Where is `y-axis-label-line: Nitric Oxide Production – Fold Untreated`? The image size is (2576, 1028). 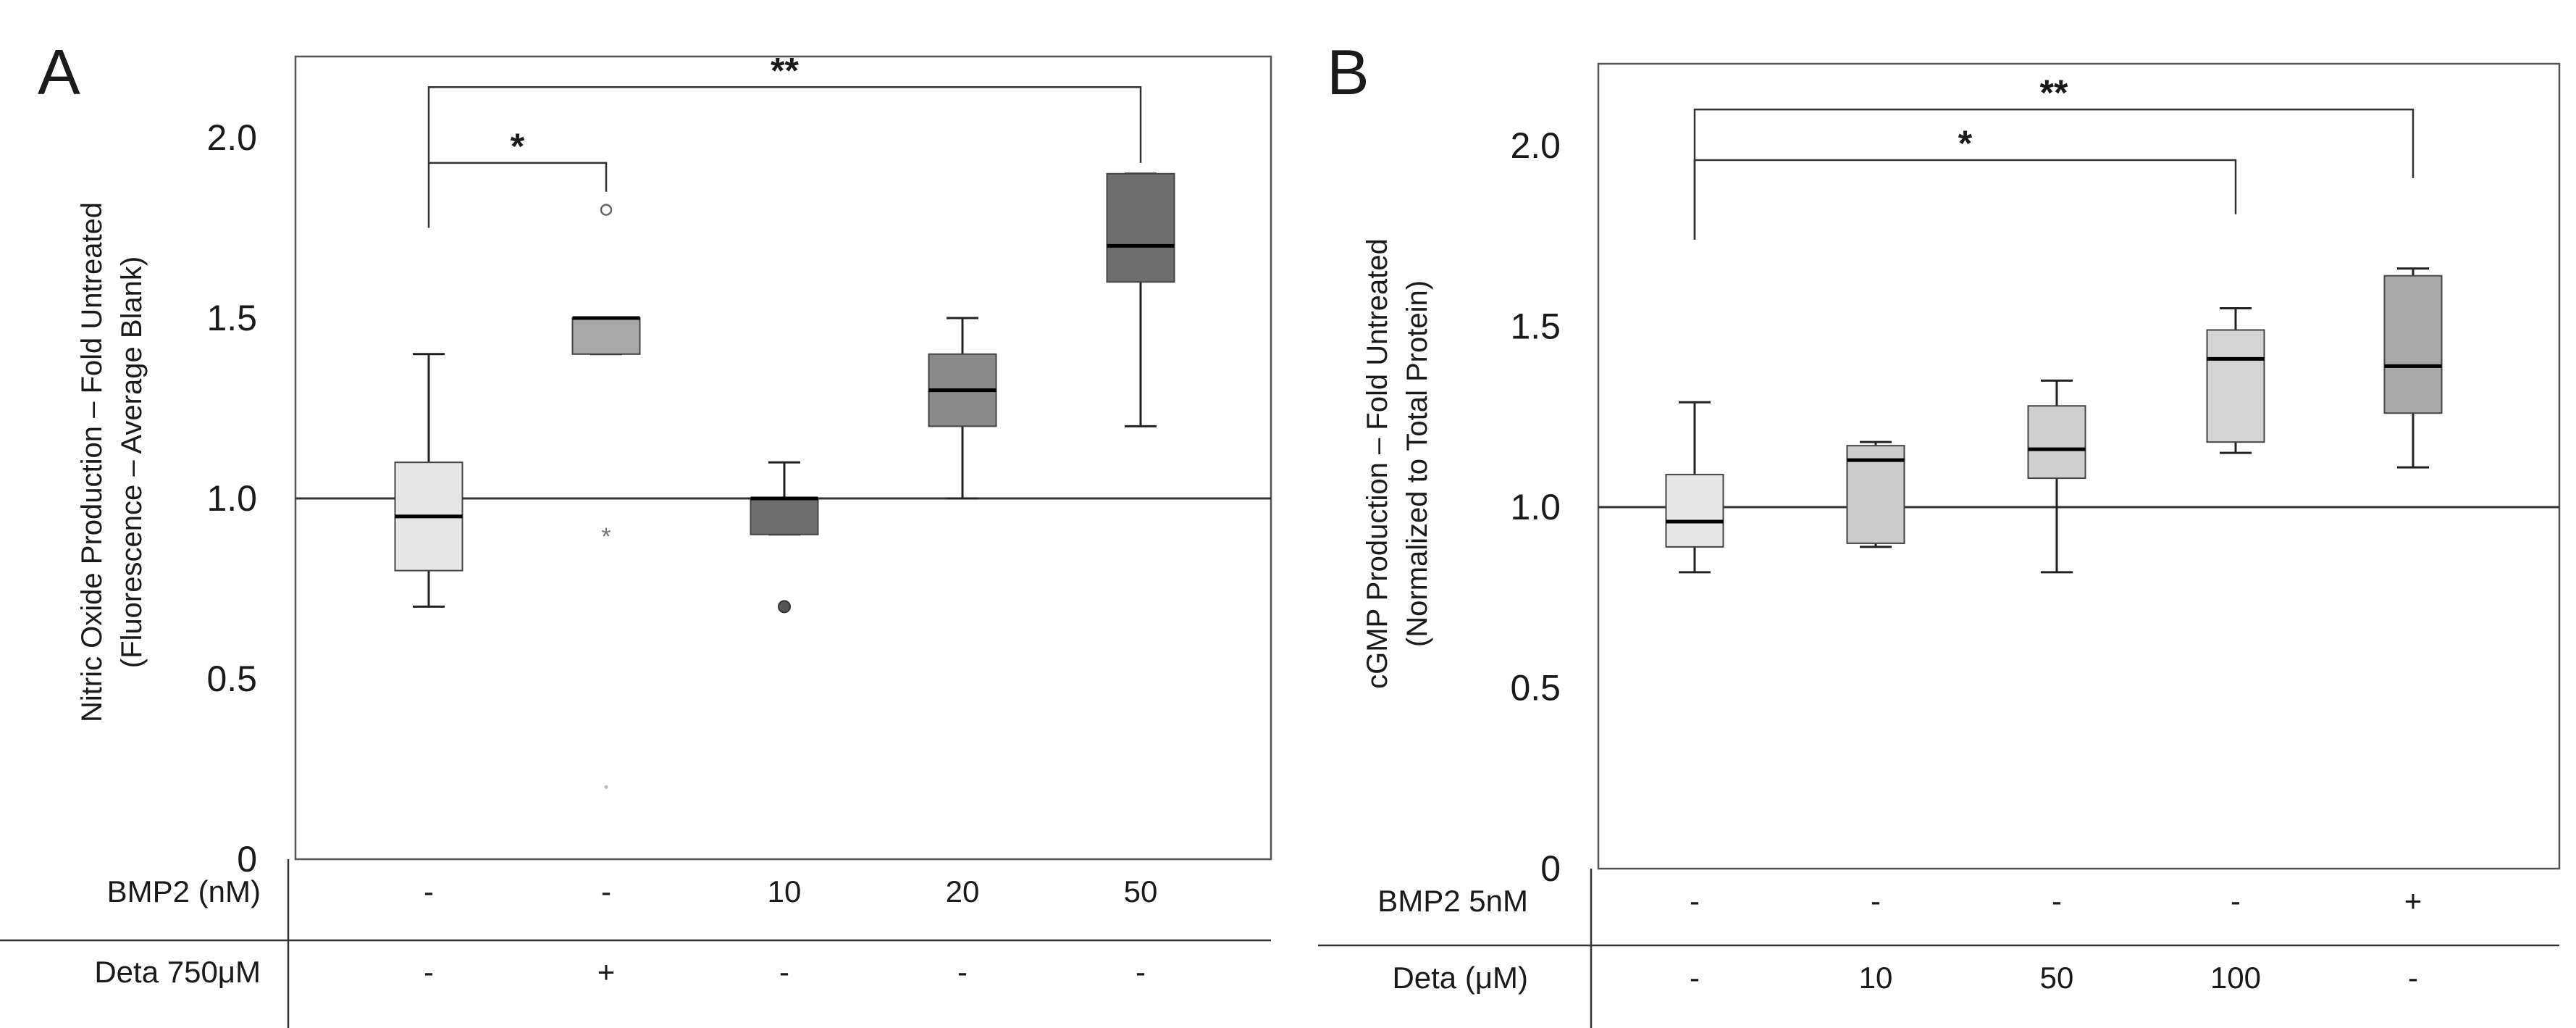
y-axis-label-line: Nitric Oxide Production – Fold Untreated is located at coordinates (92, 462).